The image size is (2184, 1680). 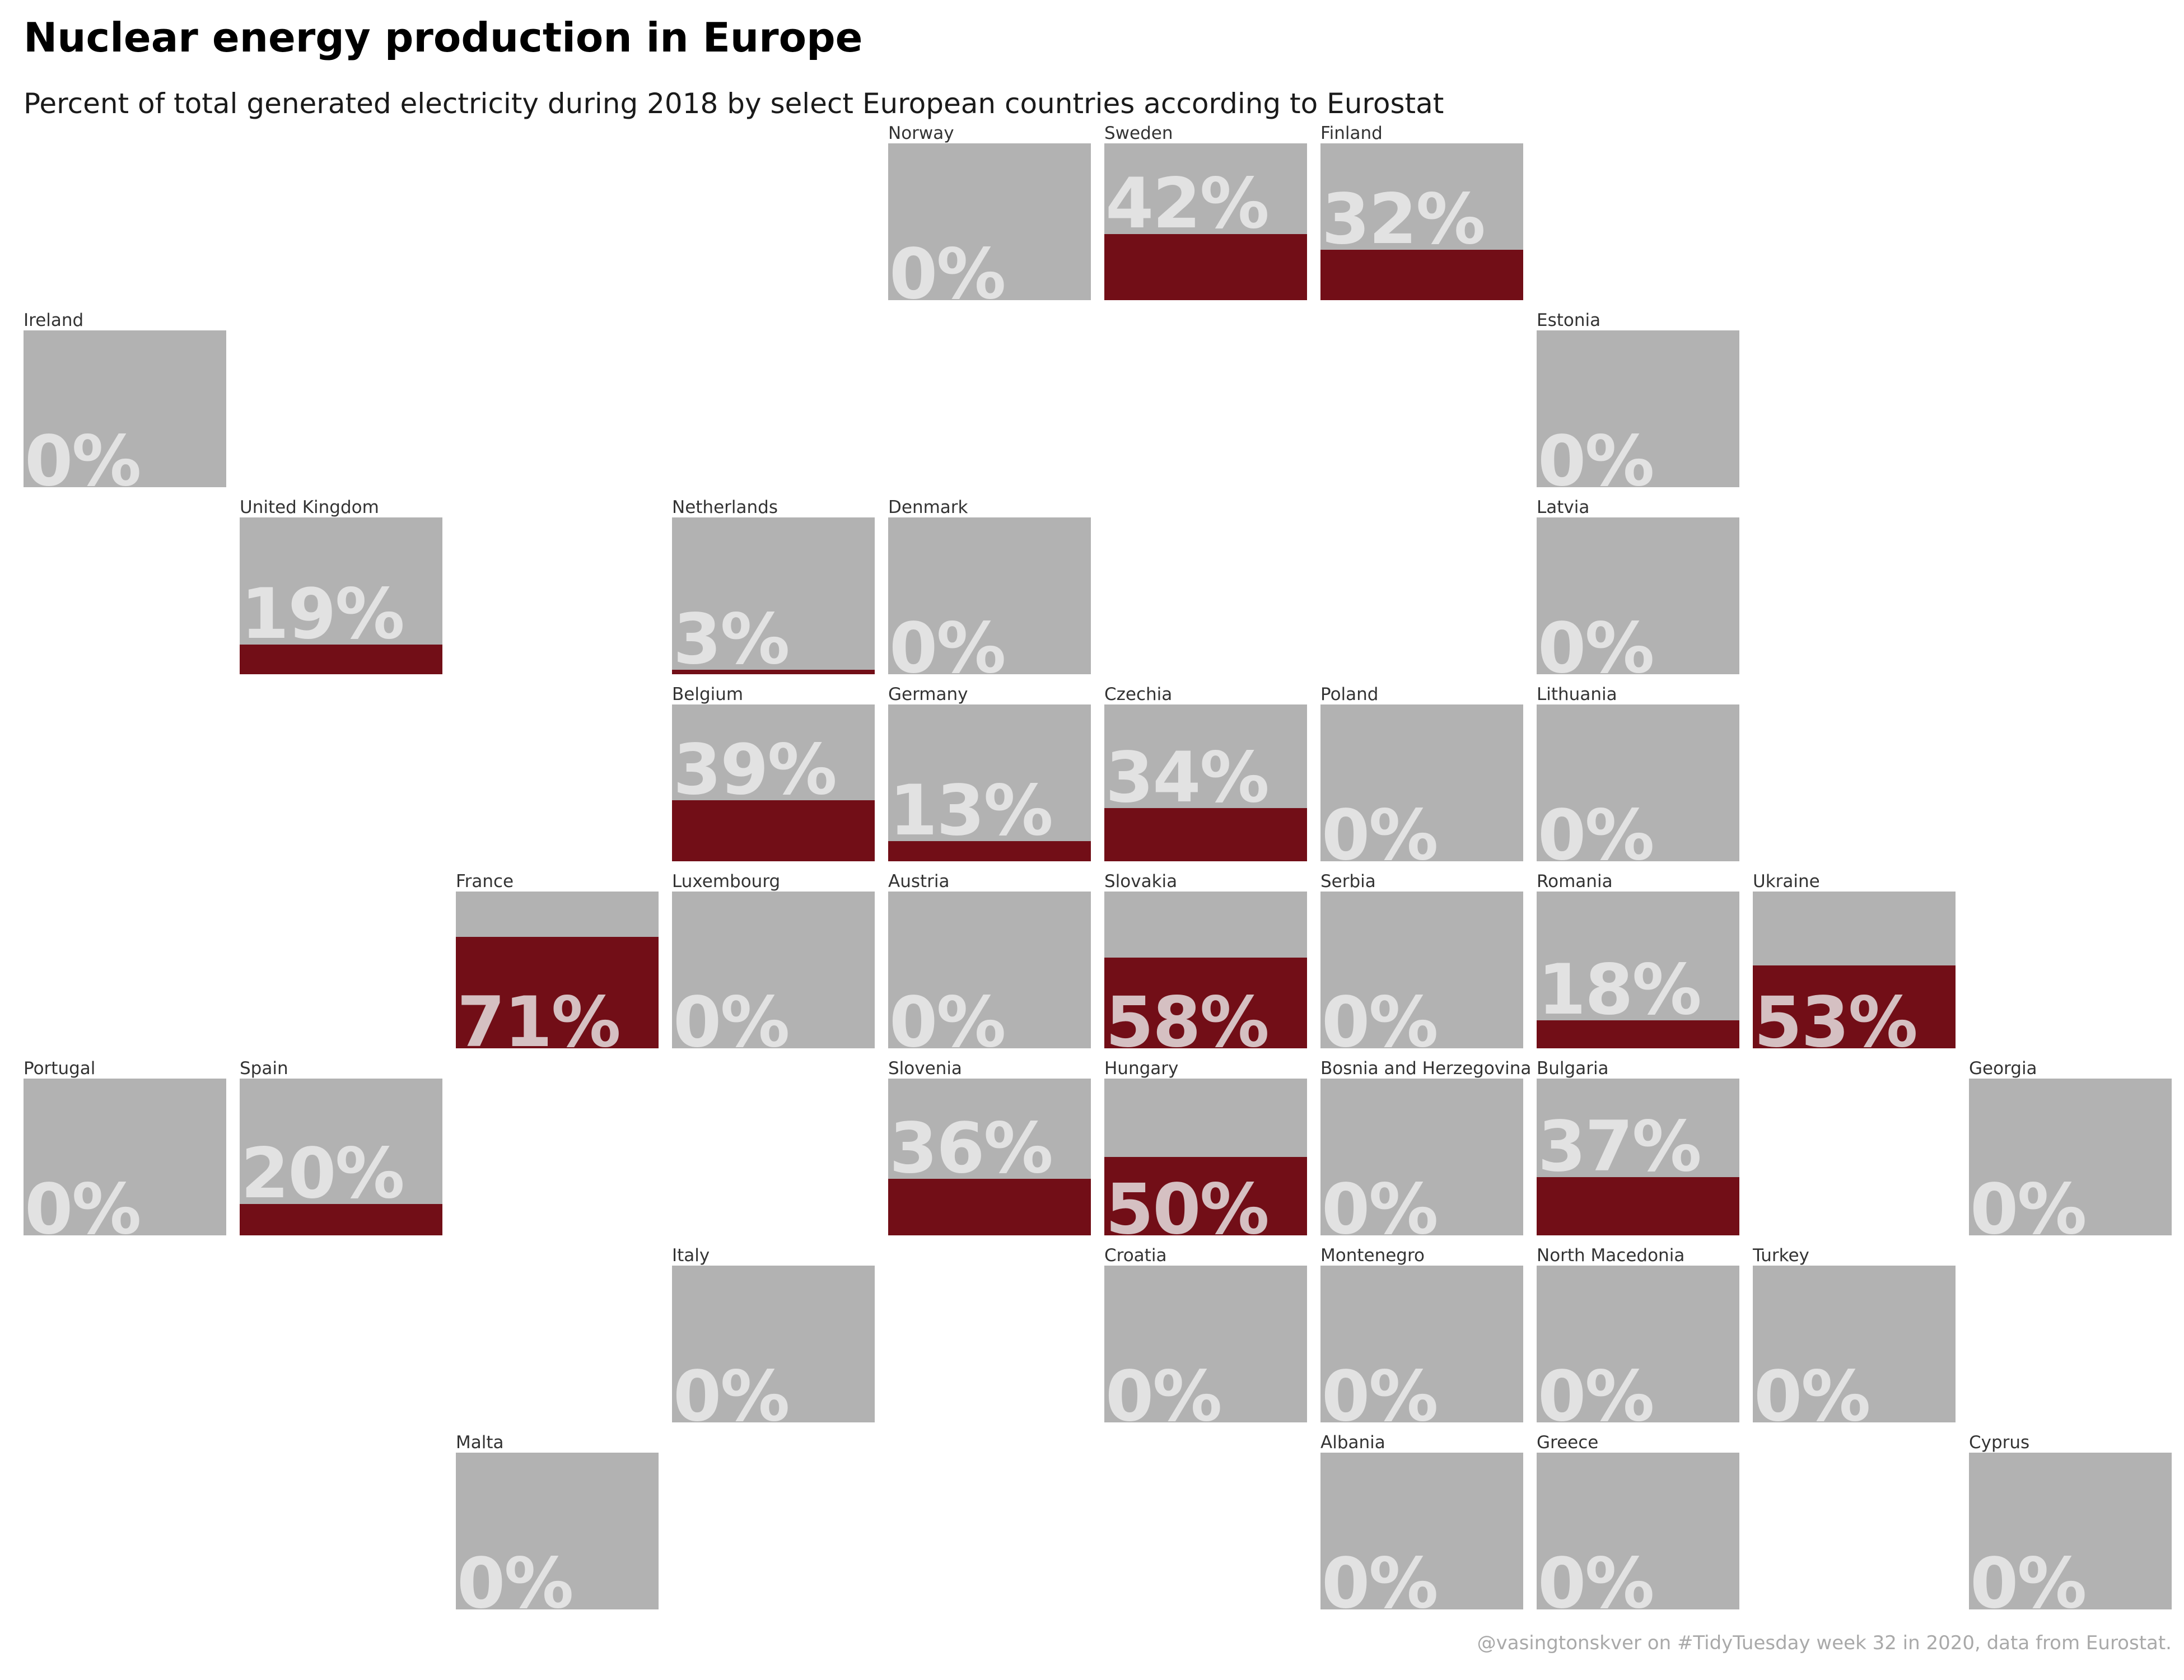 What do you see at coordinates (732, 637) in the screenshot?
I see `nuclear-share-value: 3%` at bounding box center [732, 637].